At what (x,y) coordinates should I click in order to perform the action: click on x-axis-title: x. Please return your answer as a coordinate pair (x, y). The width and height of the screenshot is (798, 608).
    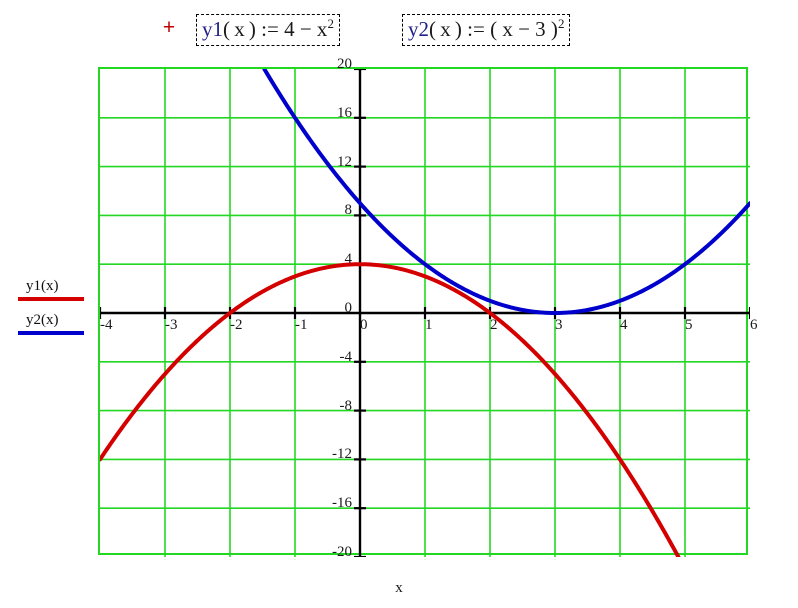
    Looking at the image, I should click on (399, 588).